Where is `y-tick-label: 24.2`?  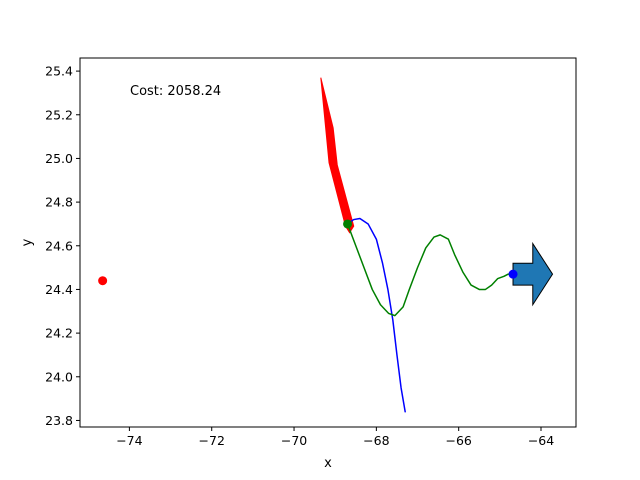
y-tick-label: 24.2 is located at coordinates (59, 333).